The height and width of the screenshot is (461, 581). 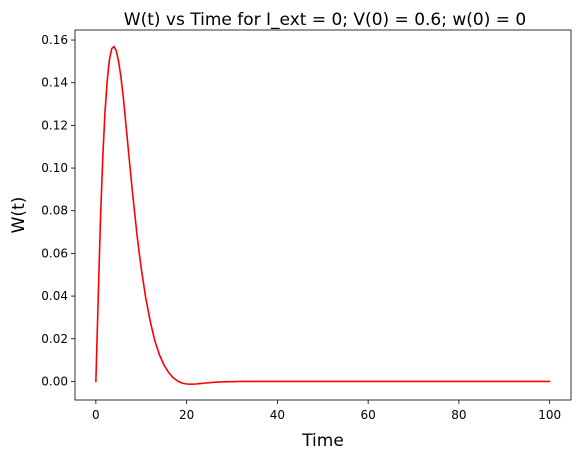 What do you see at coordinates (326, 411) in the screenshot?
I see `x-axis: 0 20 40 60 80 100` at bounding box center [326, 411].